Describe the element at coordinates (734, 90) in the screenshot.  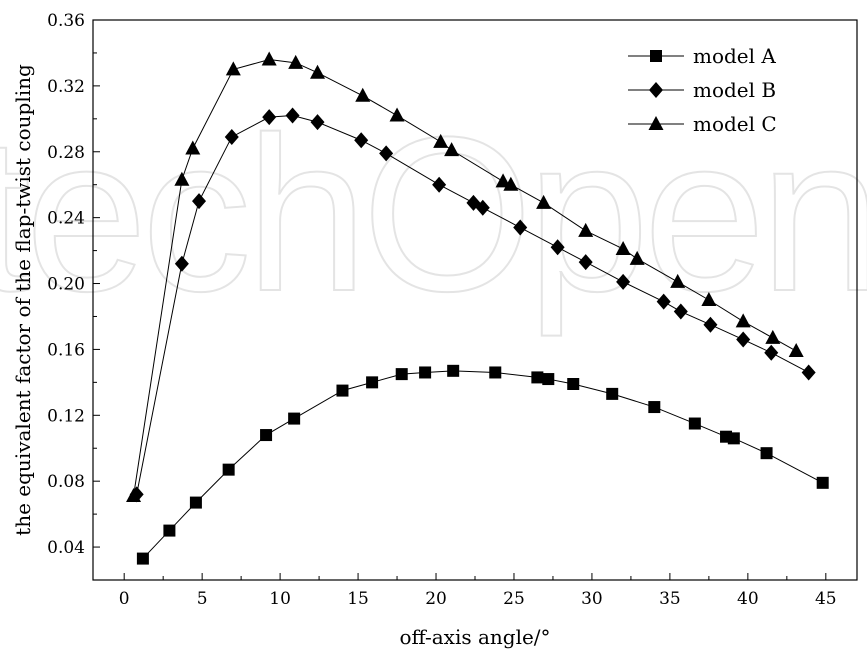
I see `legend-label: model B` at that location.